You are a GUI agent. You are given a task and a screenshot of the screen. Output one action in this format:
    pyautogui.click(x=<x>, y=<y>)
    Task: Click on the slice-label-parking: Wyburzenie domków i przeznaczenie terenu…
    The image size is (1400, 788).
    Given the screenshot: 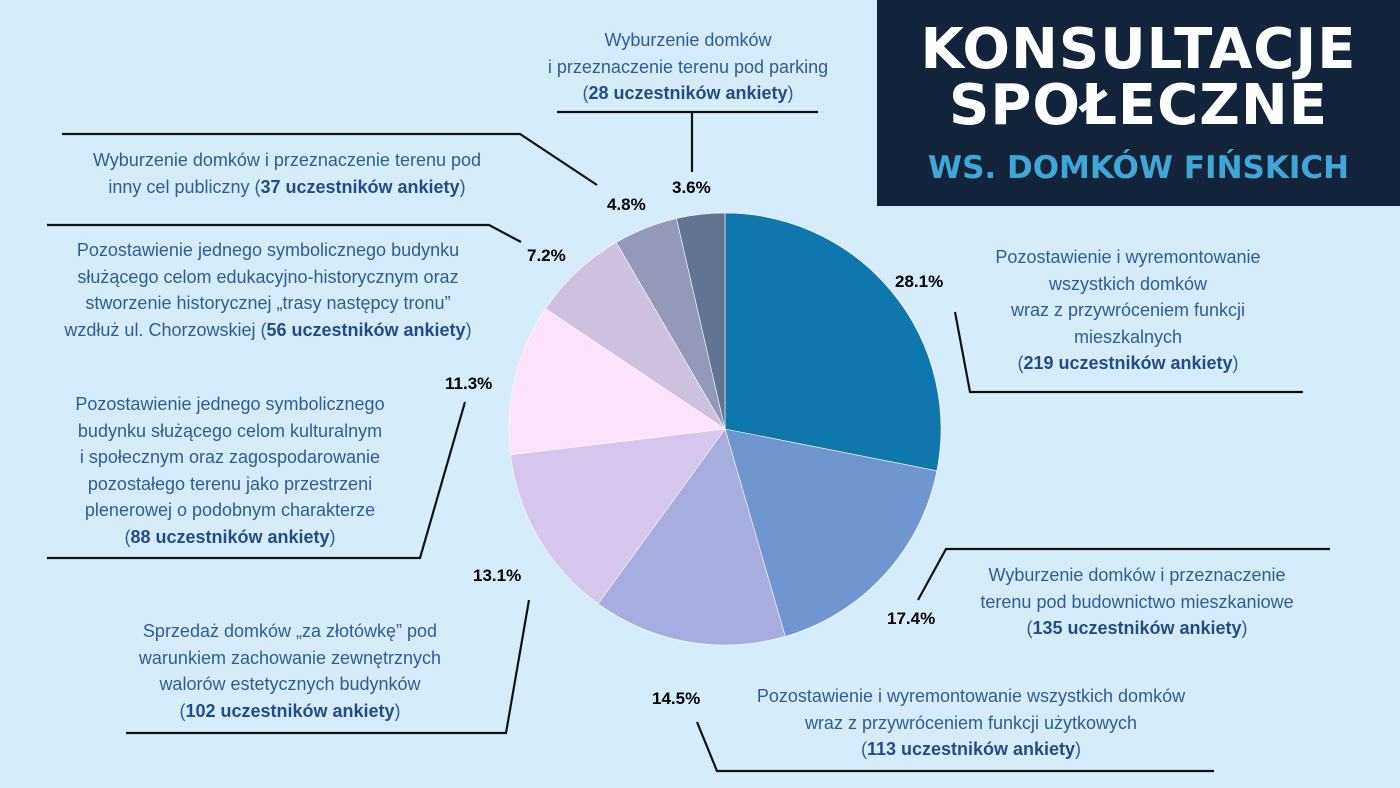 What is the action you would take?
    pyautogui.click(x=688, y=66)
    